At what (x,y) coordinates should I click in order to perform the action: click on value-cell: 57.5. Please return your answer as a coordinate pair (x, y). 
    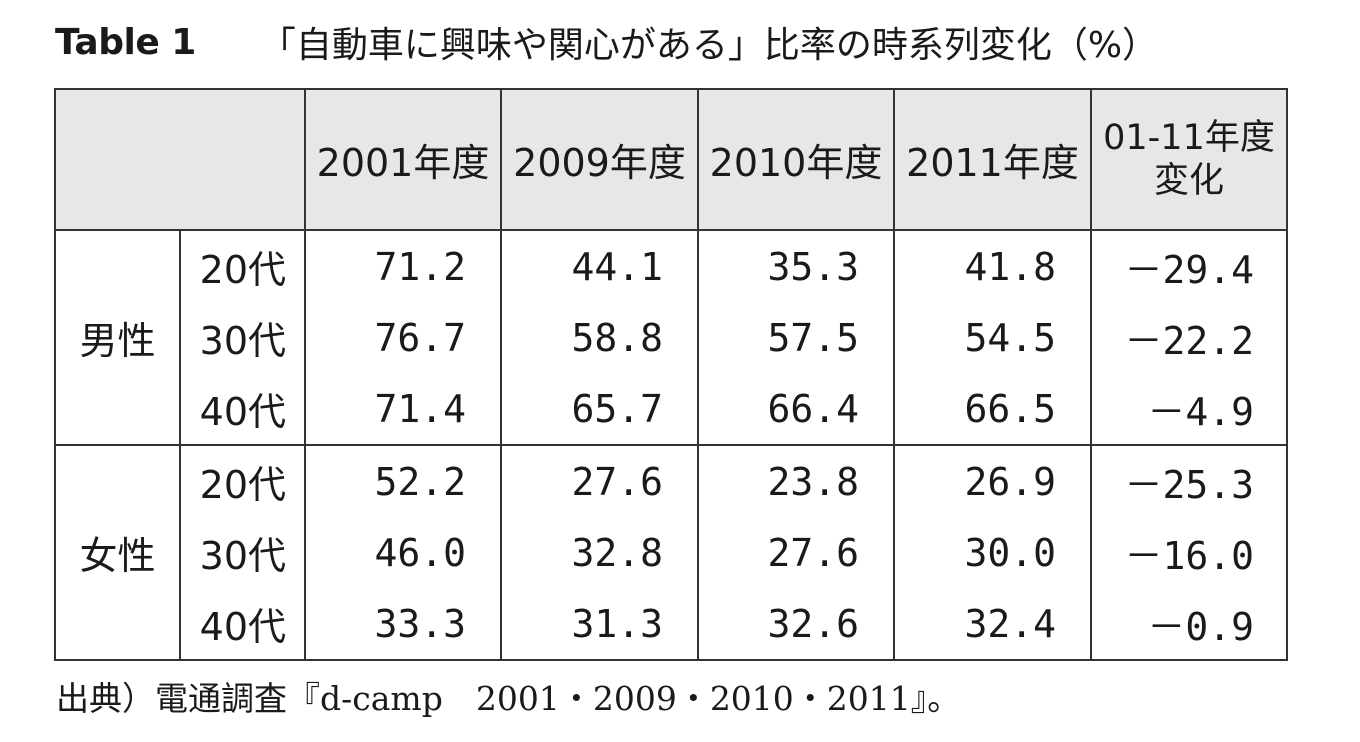
    Looking at the image, I should click on (796, 337).